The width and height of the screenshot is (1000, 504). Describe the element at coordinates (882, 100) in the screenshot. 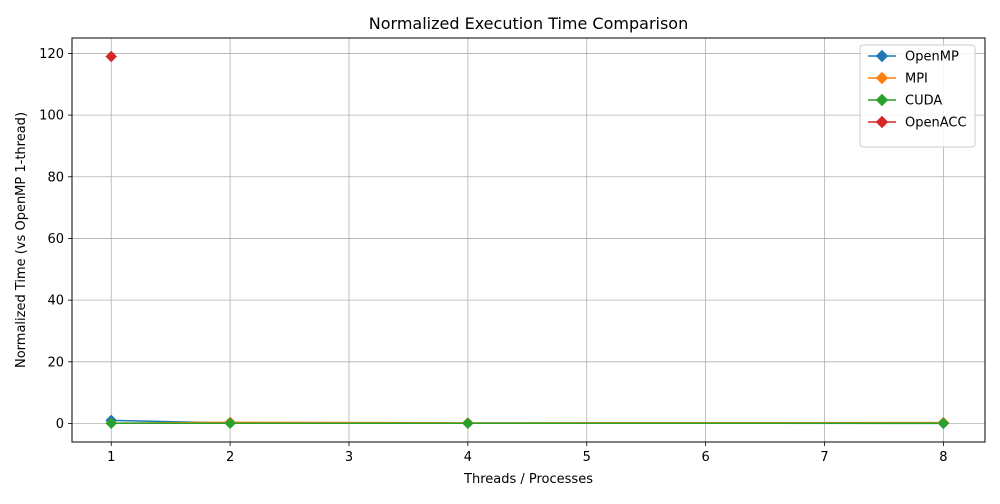

I see `legend-marker-cuda` at that location.